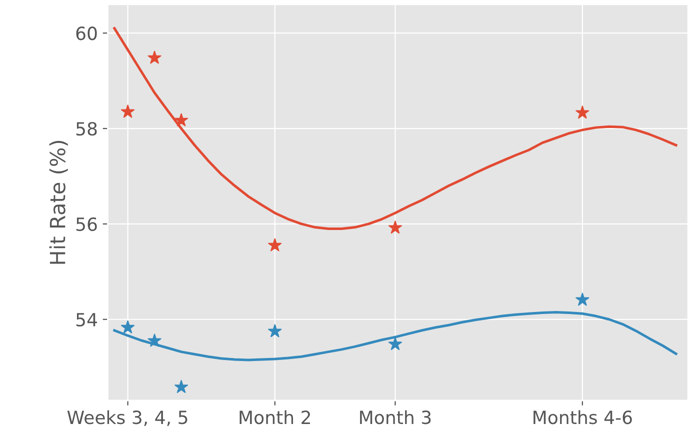 This screenshot has width=695, height=445. What do you see at coordinates (583, 417) in the screenshot?
I see `x-tick-label: Months 4-6` at bounding box center [583, 417].